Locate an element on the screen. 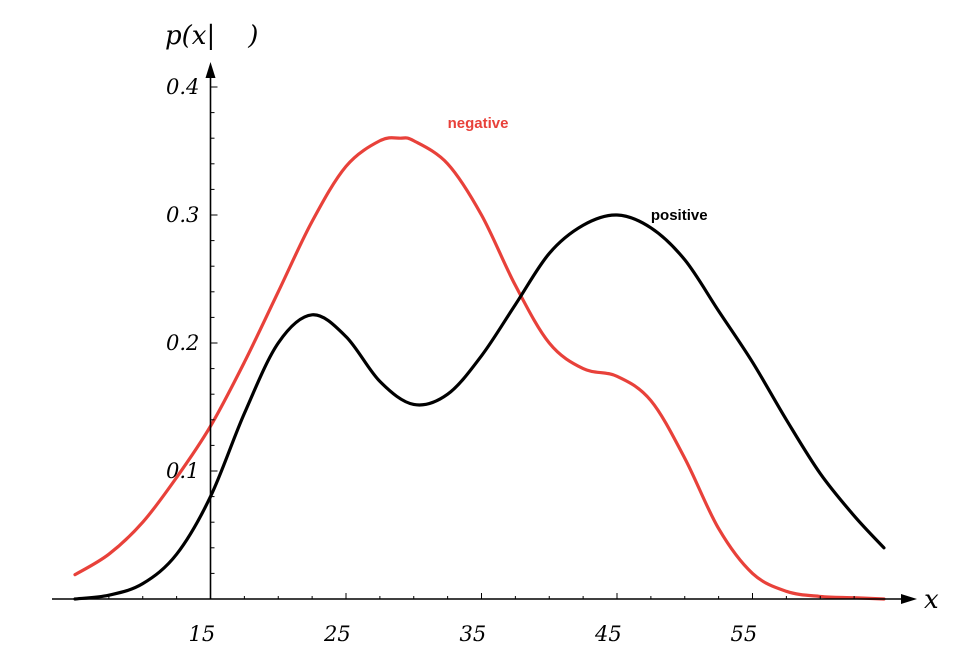  y-tick-label: 0.2 is located at coordinates (182, 343).